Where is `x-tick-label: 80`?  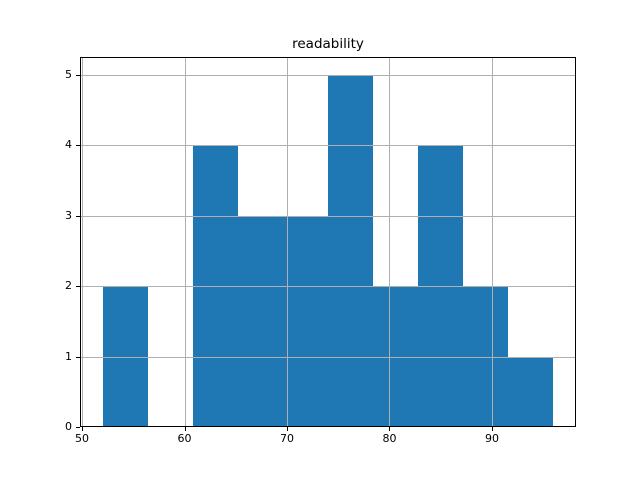
x-tick-label: 80 is located at coordinates (389, 438).